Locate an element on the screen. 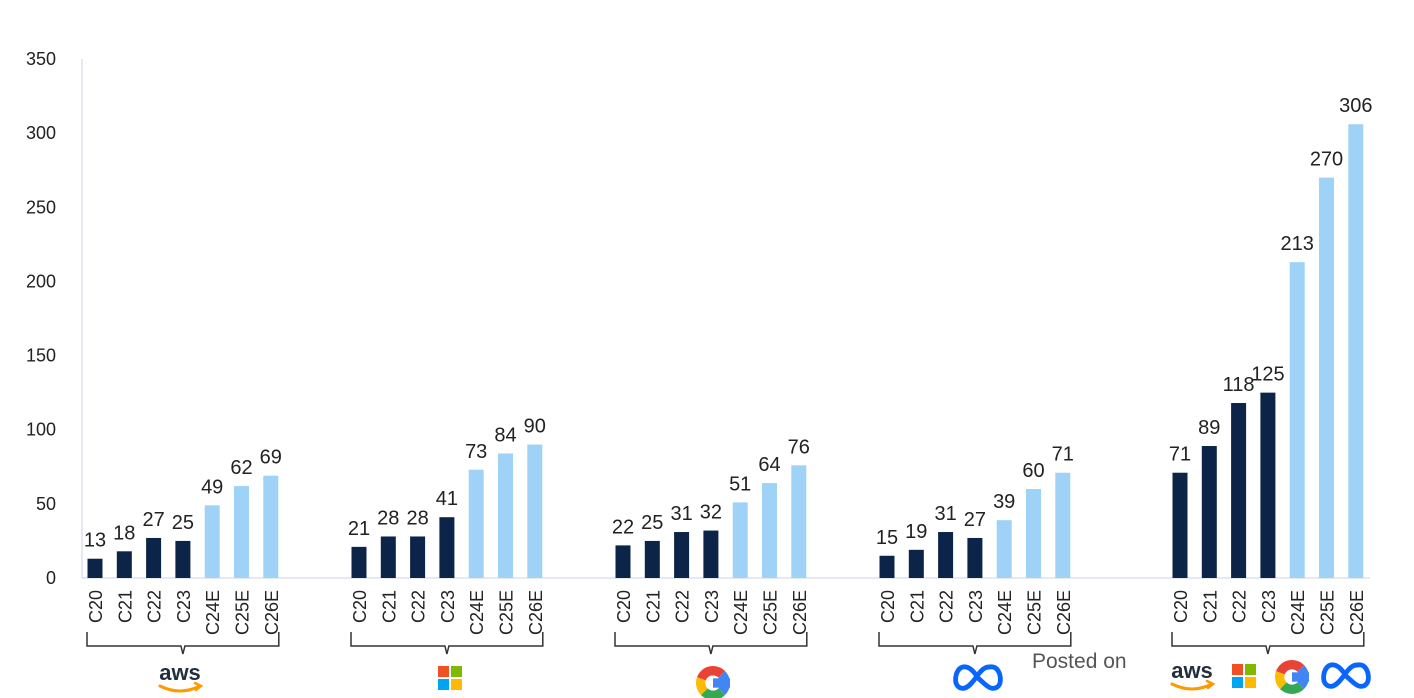 This screenshot has width=1414, height=698. data-label: 62 is located at coordinates (241, 468).